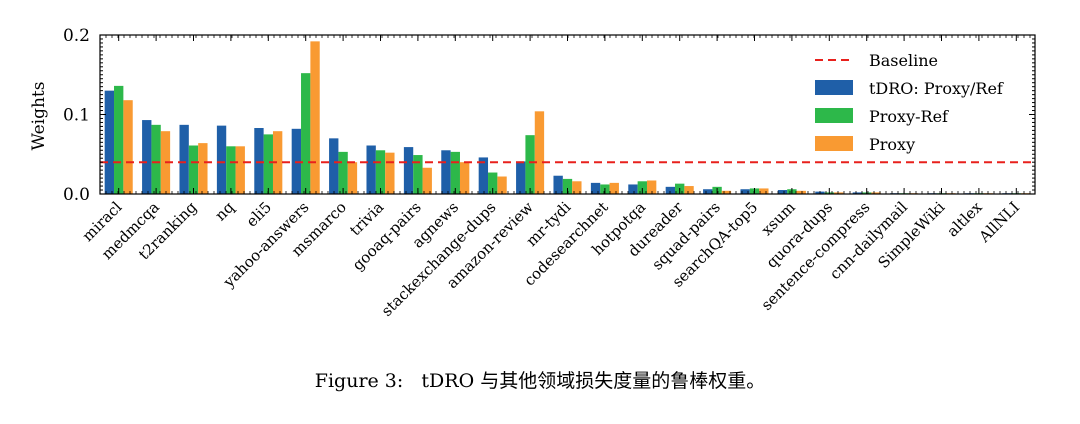  I want to click on figure-caption: Figure 3: tDRO 与其他领域损失度量的鲁棒权重。, so click(540, 379).